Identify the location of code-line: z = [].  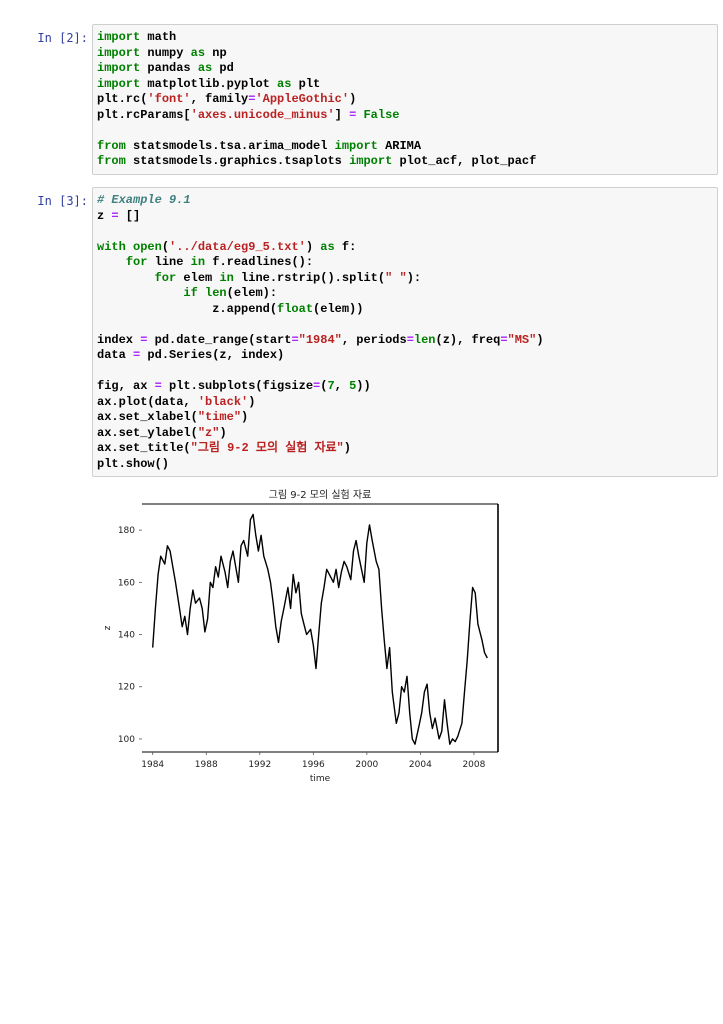
(118, 216).